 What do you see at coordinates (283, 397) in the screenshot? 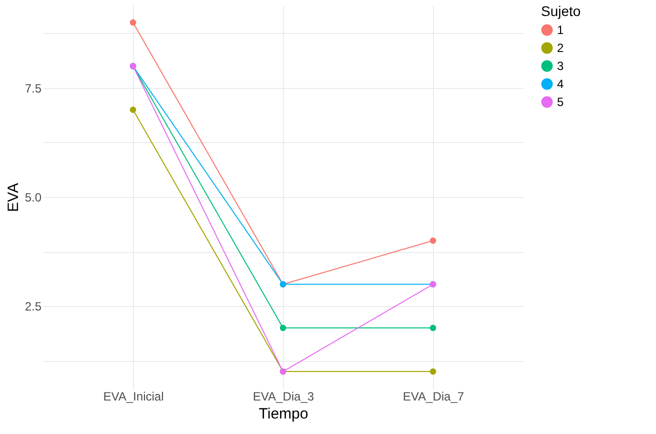
I see `x-tick-label: EVA_Dia_3` at bounding box center [283, 397].